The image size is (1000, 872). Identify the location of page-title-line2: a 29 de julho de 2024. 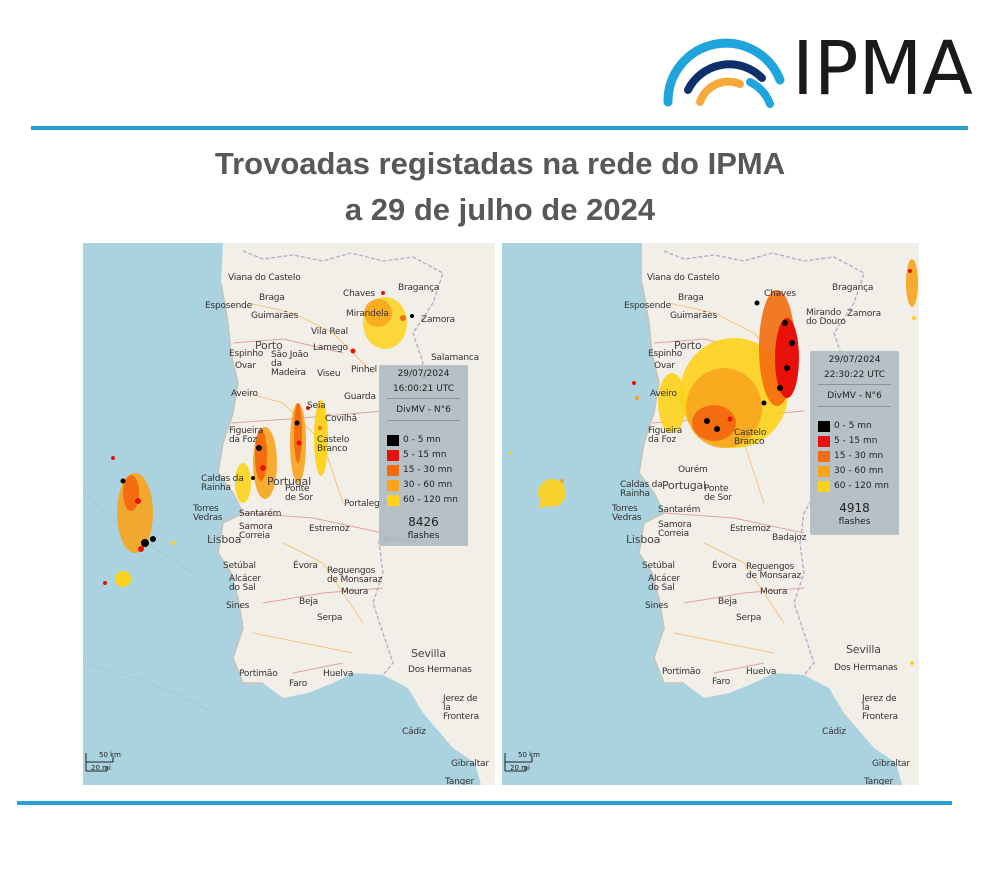
(500, 209).